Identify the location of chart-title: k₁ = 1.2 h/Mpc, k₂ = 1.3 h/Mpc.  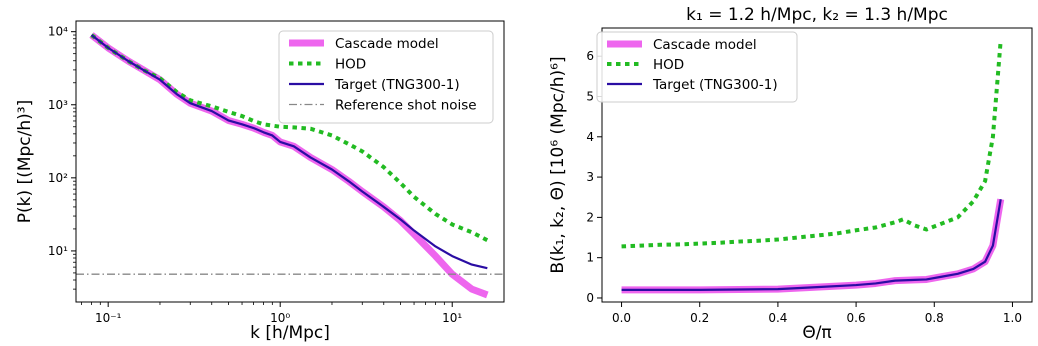
(817, 15).